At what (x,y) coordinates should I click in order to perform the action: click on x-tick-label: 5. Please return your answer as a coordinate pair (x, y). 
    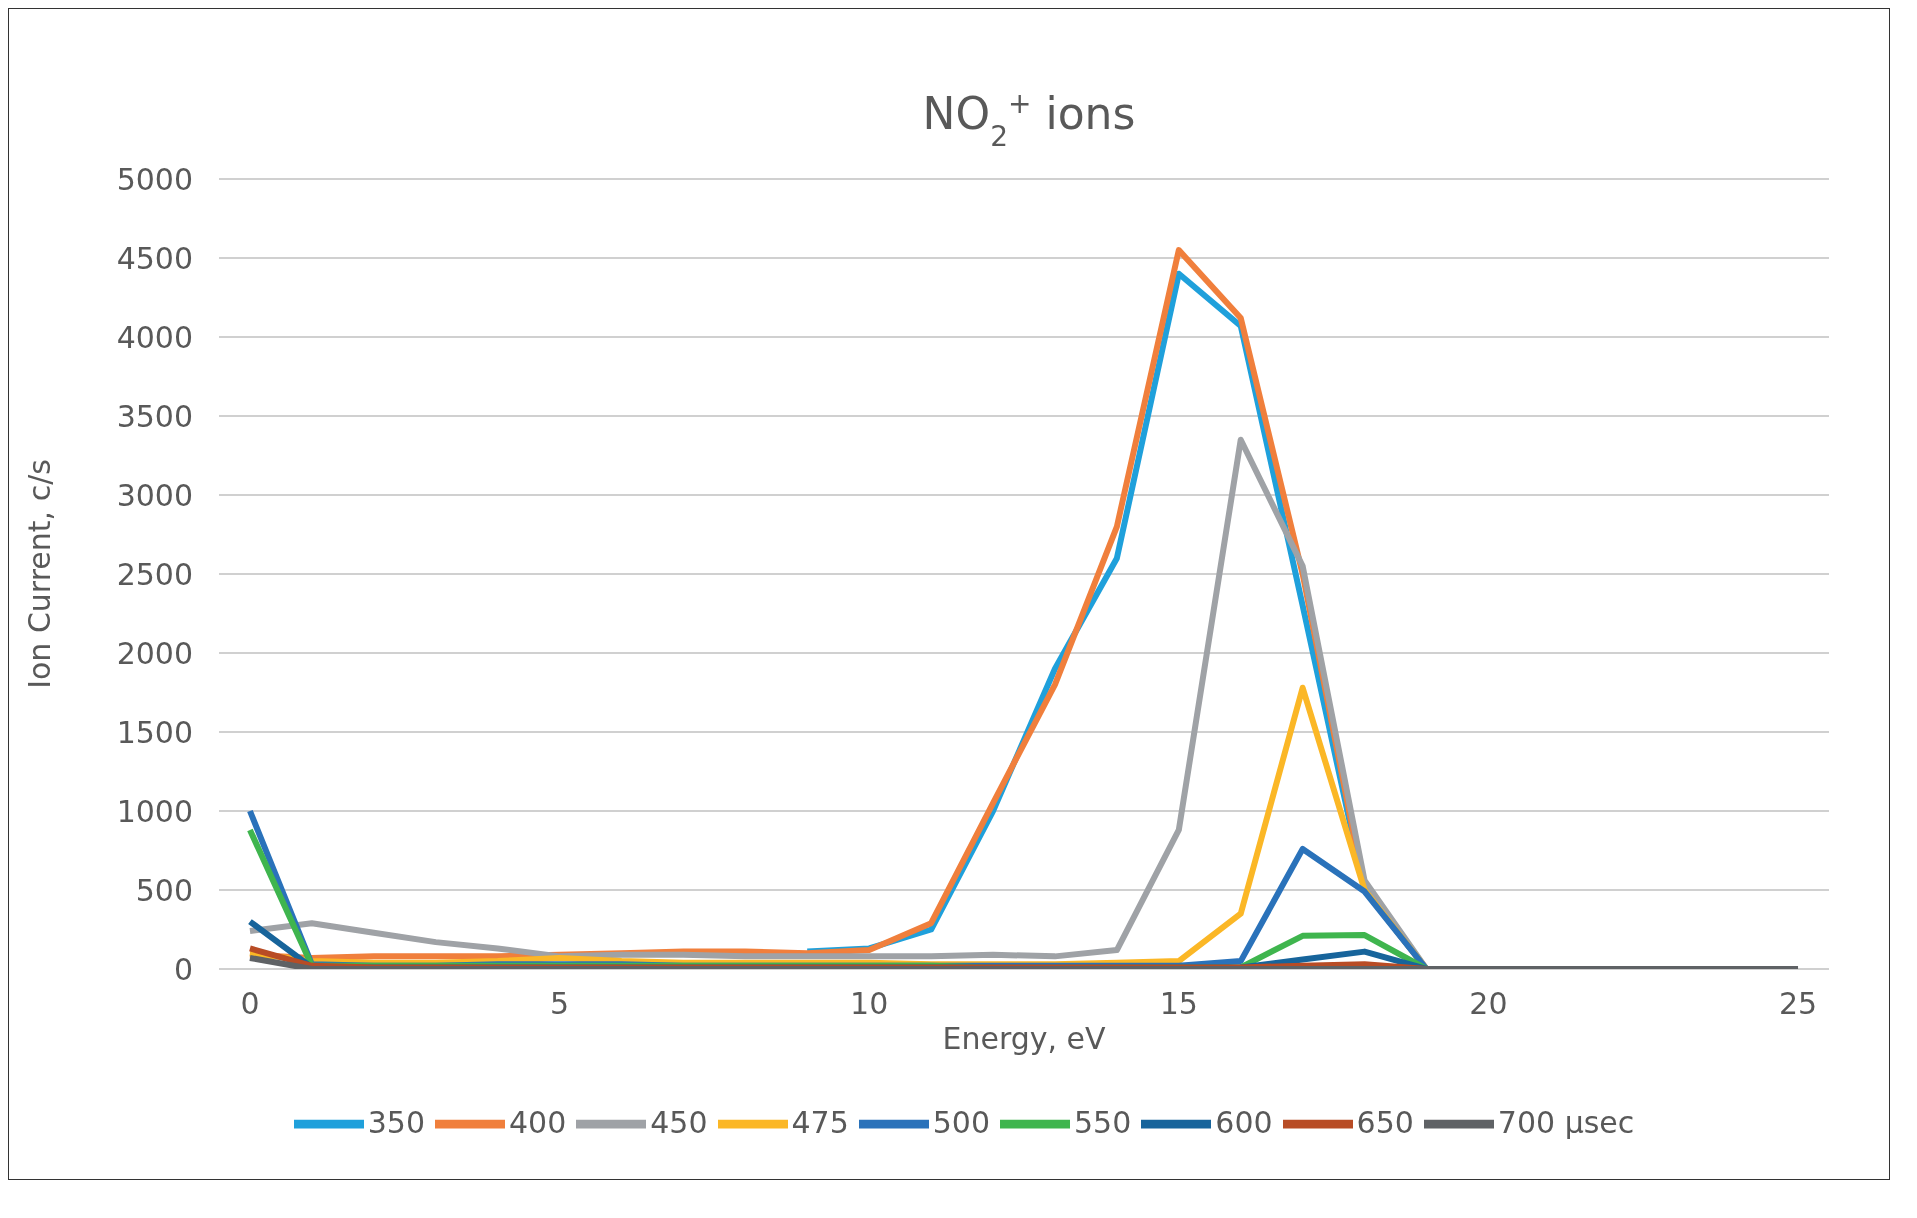
    Looking at the image, I should click on (560, 1004).